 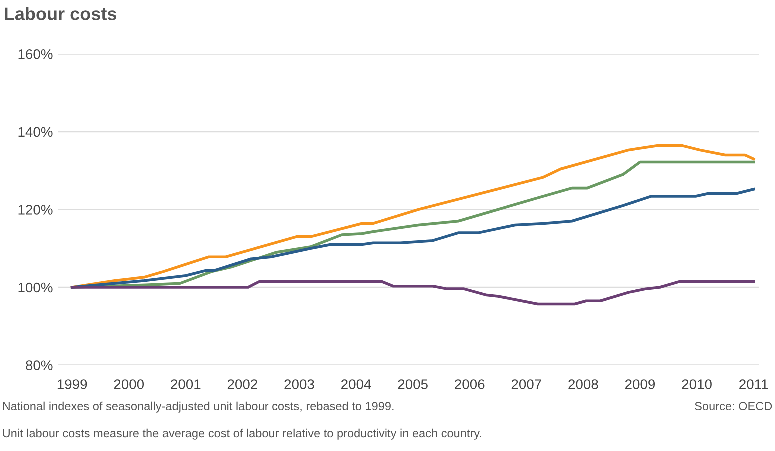 I want to click on y-tick-label: 140%, so click(x=35, y=132).